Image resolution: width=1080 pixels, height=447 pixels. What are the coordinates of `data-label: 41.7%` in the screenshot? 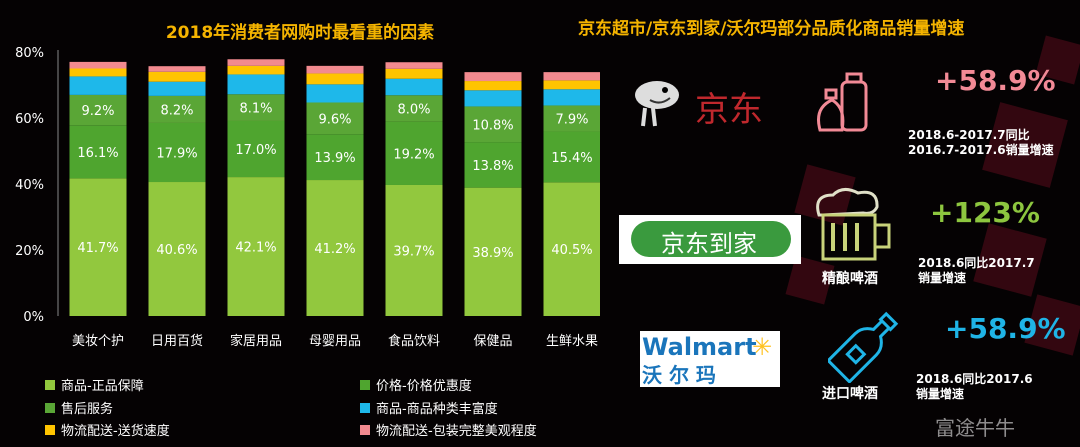 It's located at (97, 248).